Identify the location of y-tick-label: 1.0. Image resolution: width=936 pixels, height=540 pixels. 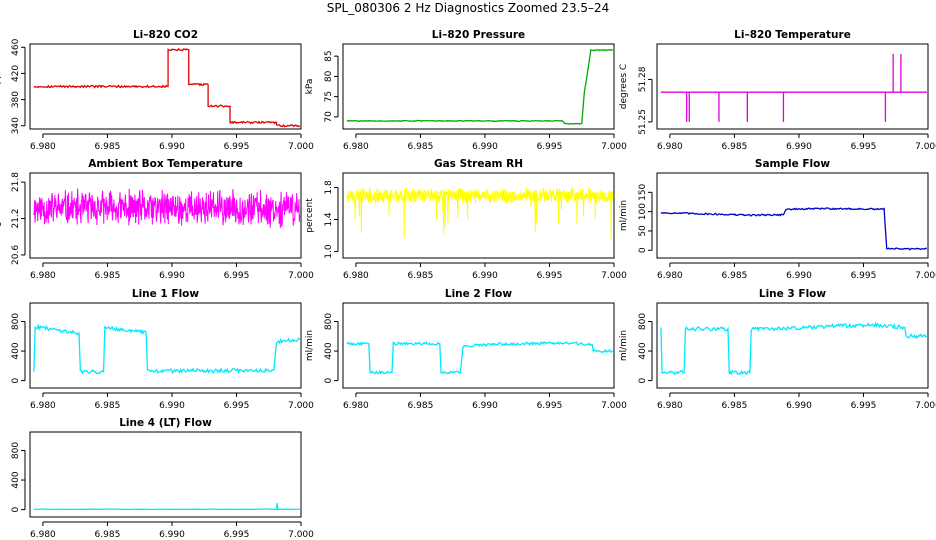
(329, 251).